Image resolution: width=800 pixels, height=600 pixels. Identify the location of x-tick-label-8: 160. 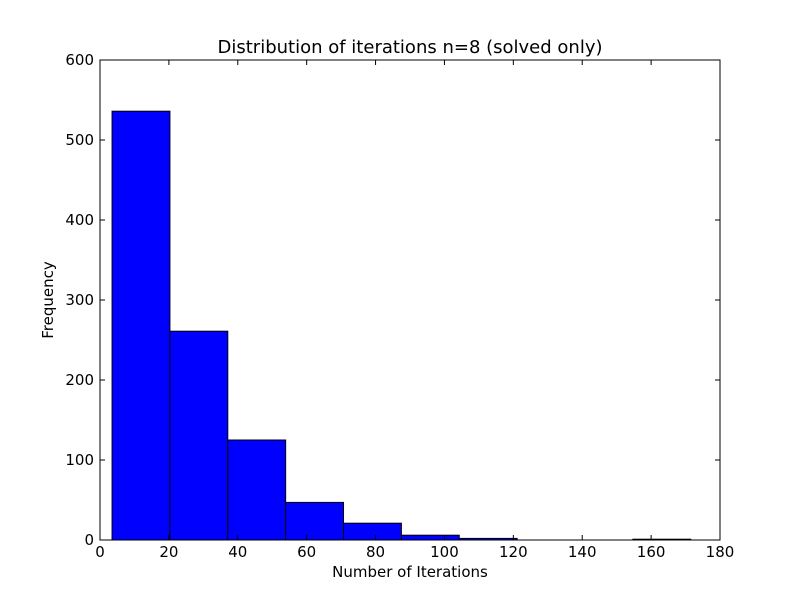
(651, 552).